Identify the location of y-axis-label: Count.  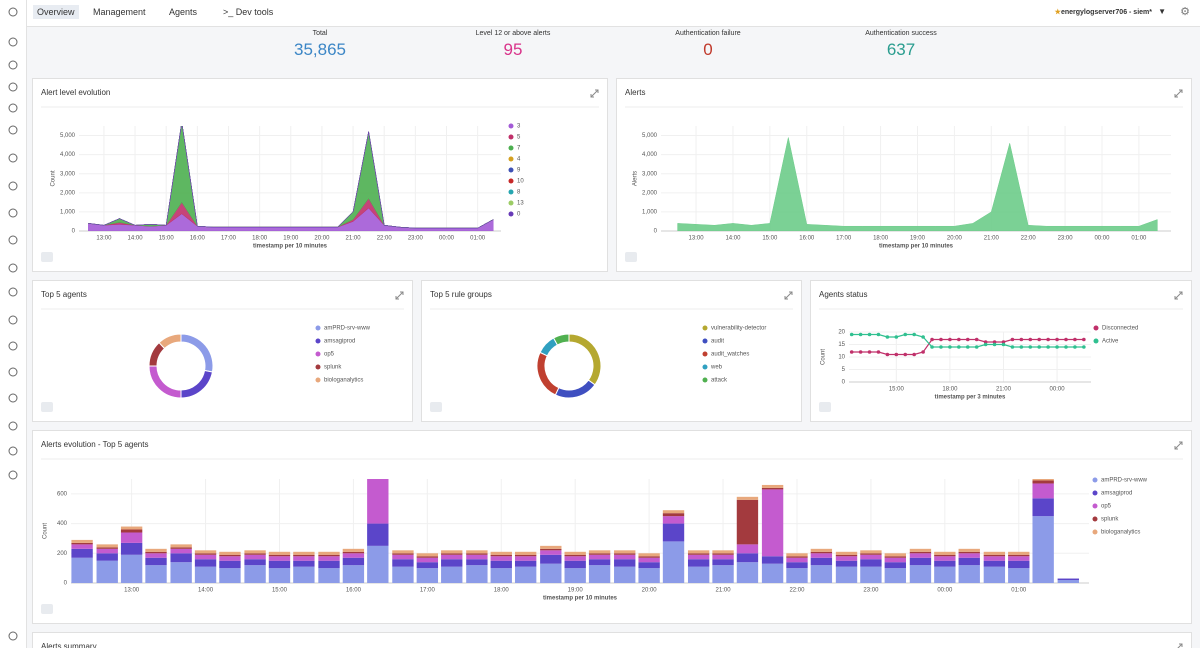
(824, 357).